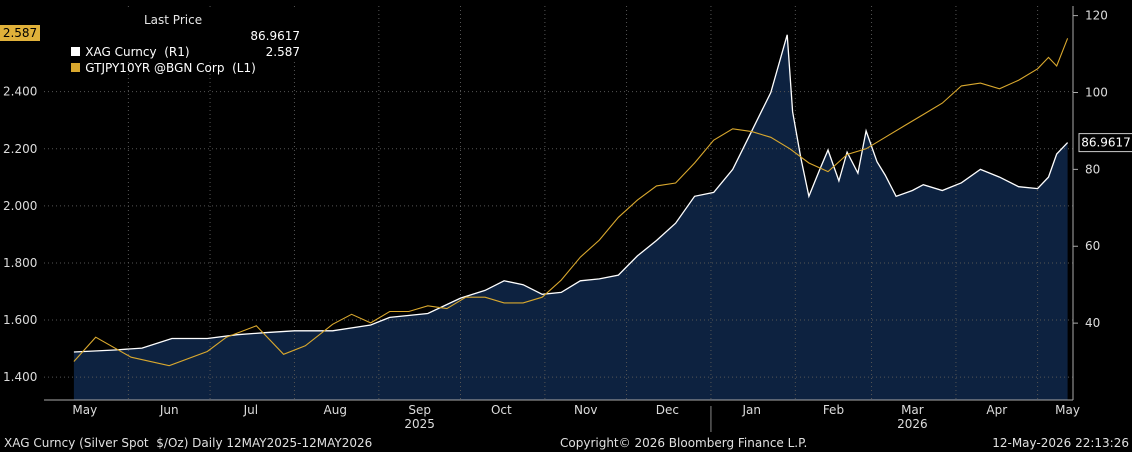 The width and height of the screenshot is (1132, 452). Describe the element at coordinates (20, 320) in the screenshot. I see `left-tick-label: 1.600` at that location.